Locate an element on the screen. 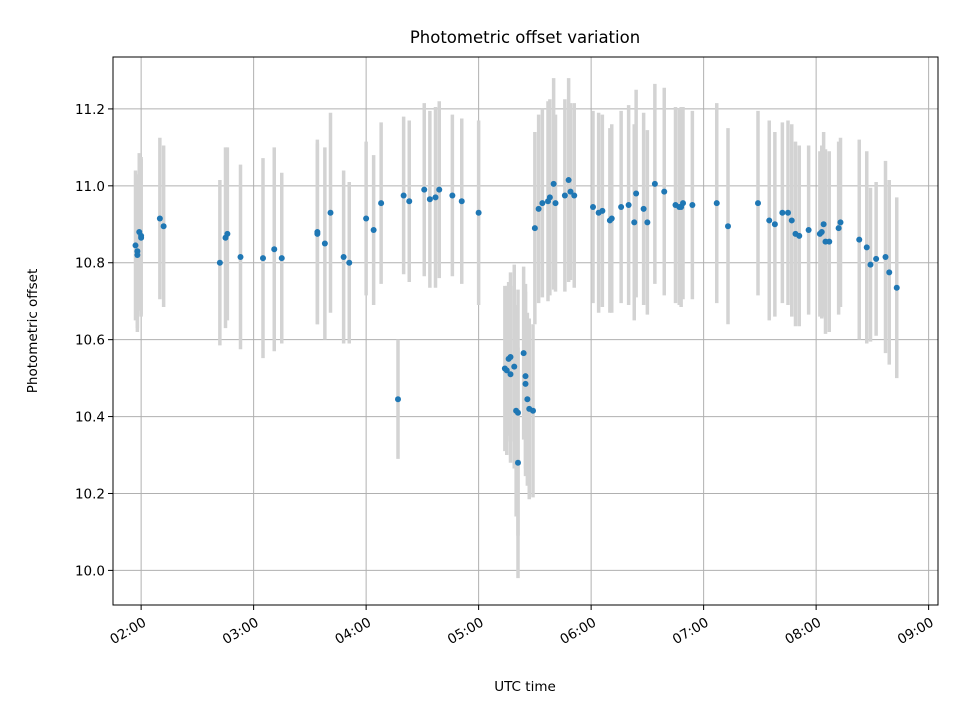 The image size is (960, 720). x-tick-label: 07:00 is located at coordinates (691, 631).